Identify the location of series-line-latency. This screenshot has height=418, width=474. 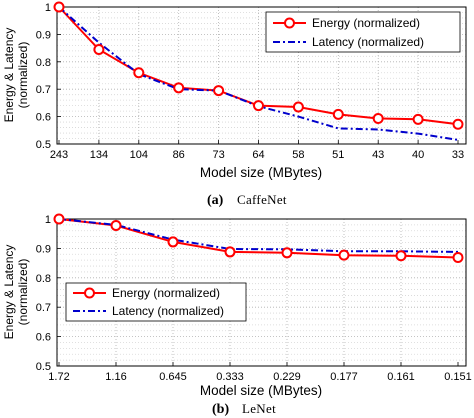
(258, 235).